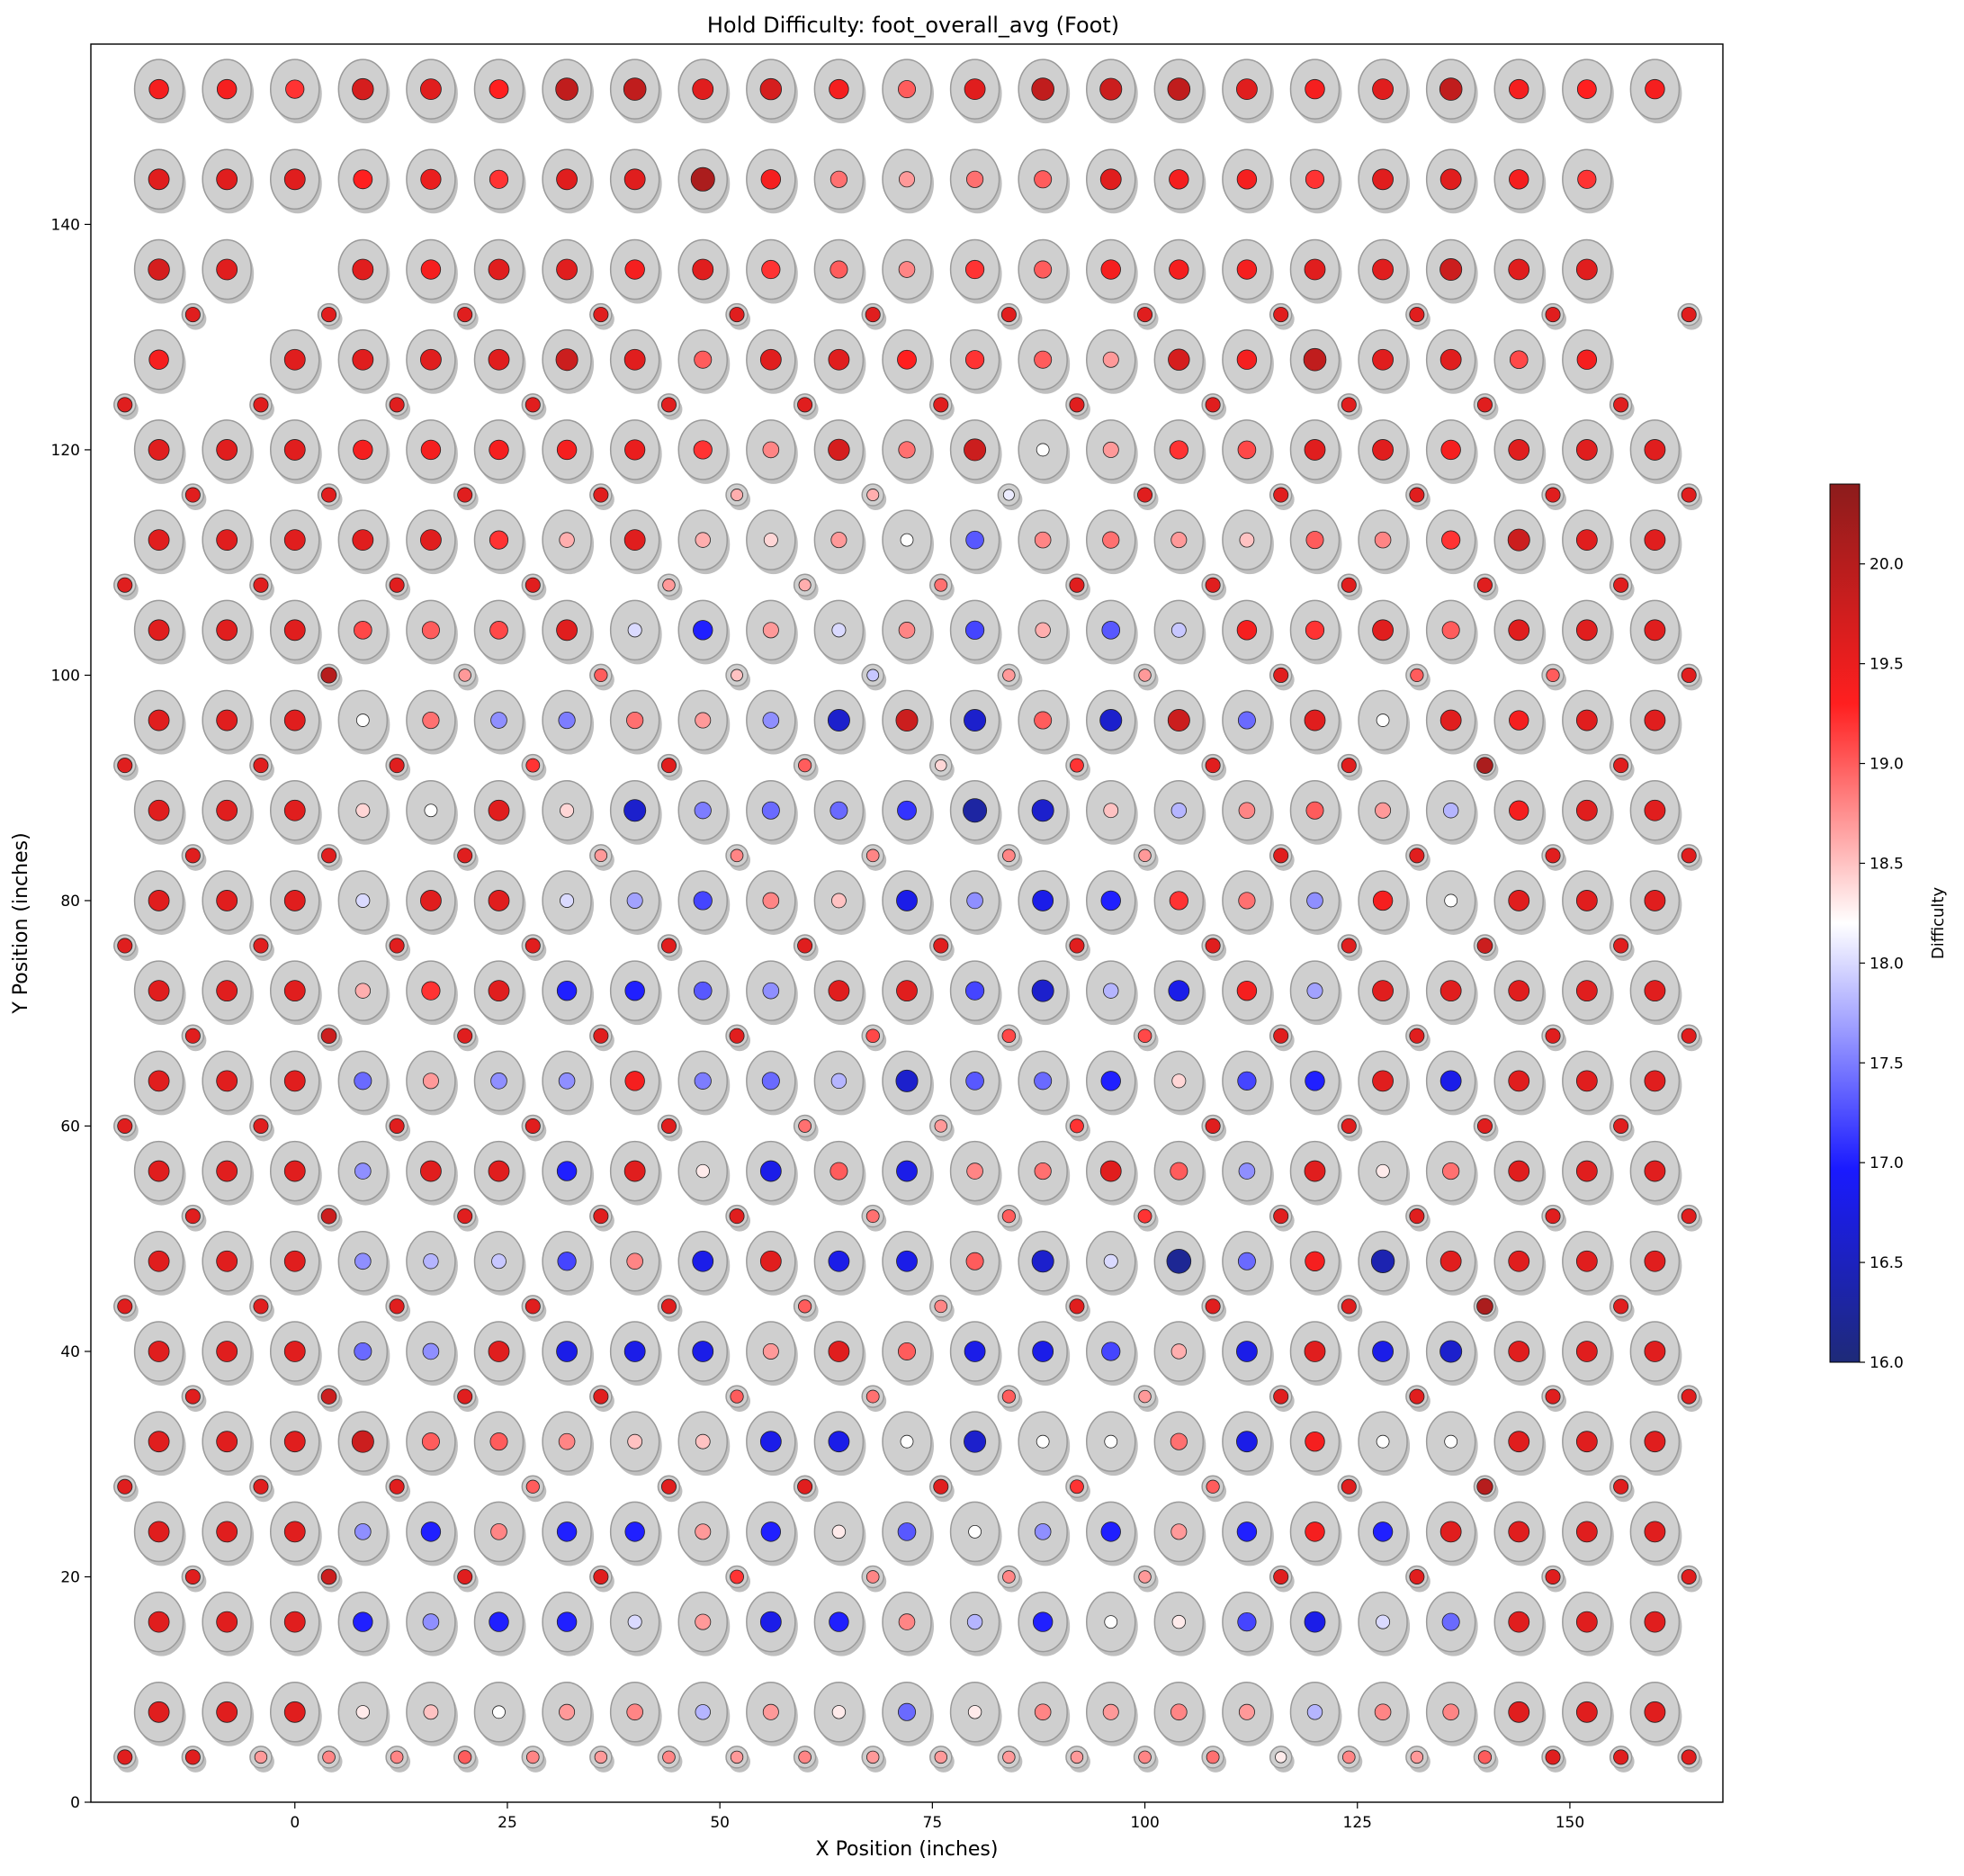 The image size is (1964, 1876). Describe the element at coordinates (1887, 1064) in the screenshot. I see `colorbar-tick-label: 17.5` at that location.